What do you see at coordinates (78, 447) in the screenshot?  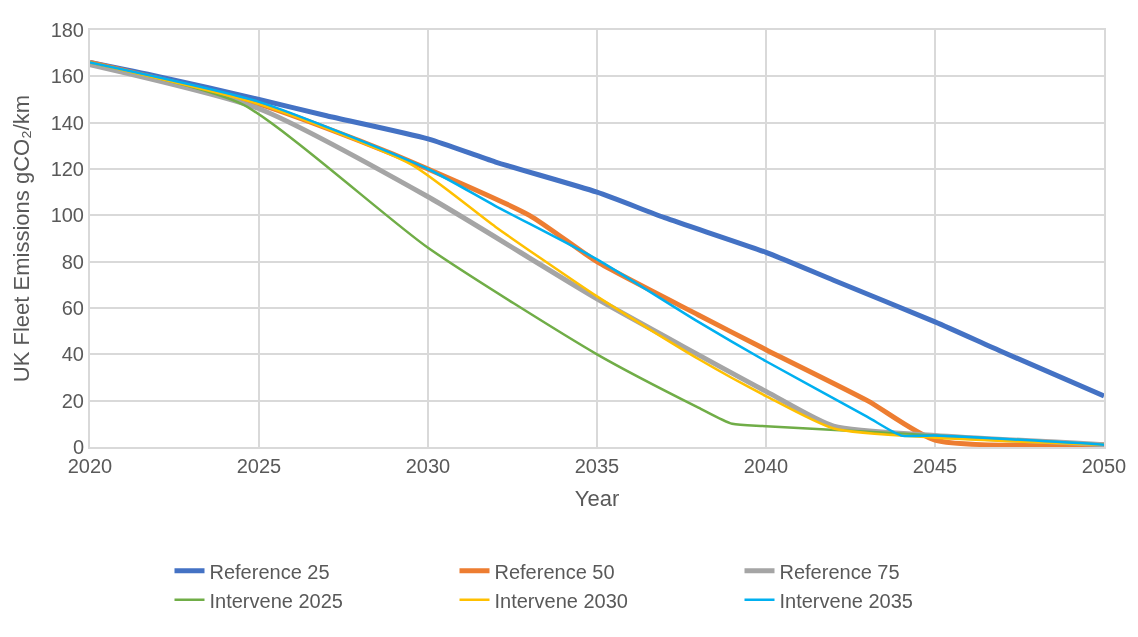 I see `y-tick-label: 0` at bounding box center [78, 447].